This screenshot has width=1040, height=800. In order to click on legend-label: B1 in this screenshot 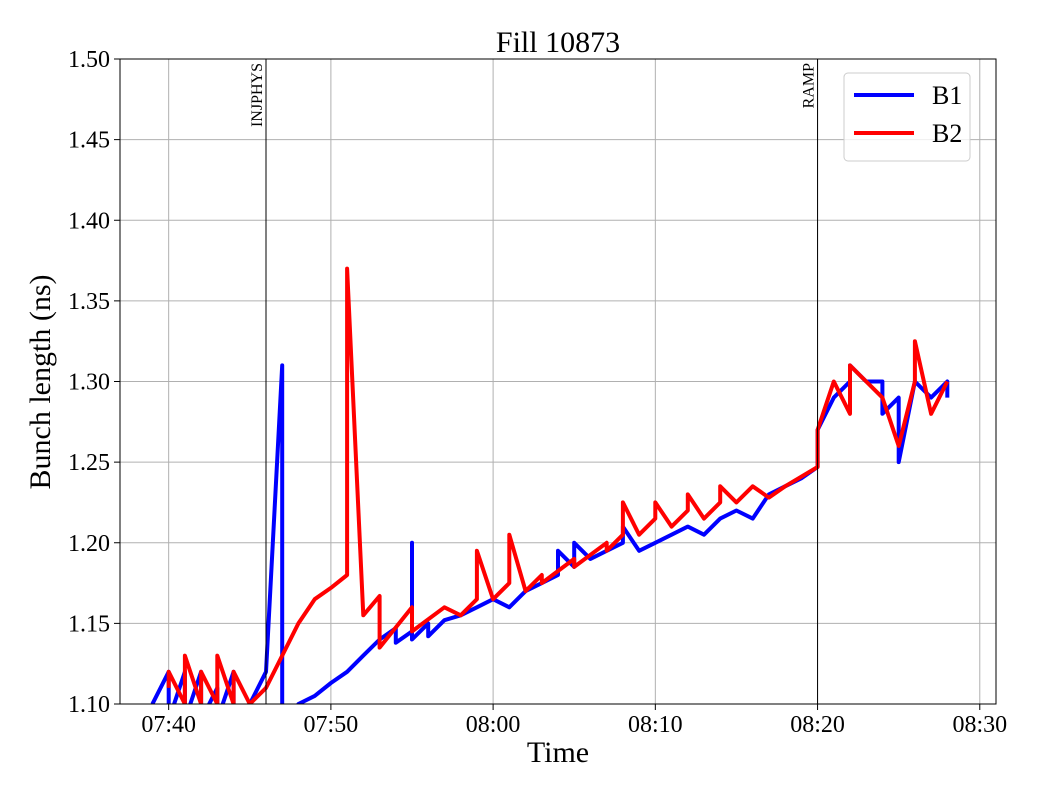, I will do `click(947, 95)`.